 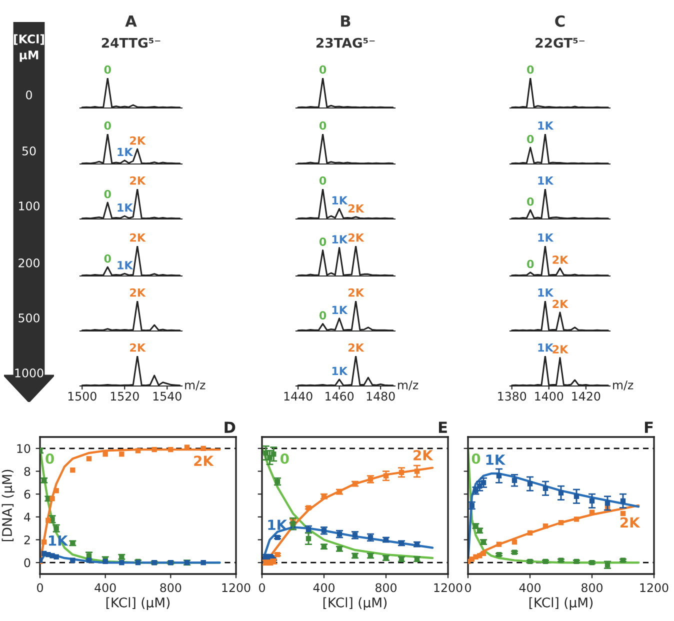 What do you see at coordinates (8, 506) in the screenshot?
I see `y-axis-title: [DNA] (µM)` at bounding box center [8, 506].